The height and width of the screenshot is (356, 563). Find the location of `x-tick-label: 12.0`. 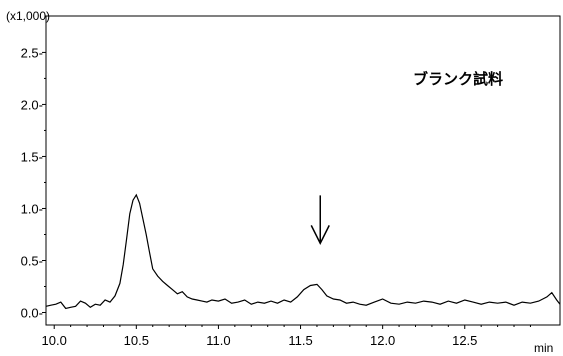

x-tick-label: 12.0 is located at coordinates (382, 340).